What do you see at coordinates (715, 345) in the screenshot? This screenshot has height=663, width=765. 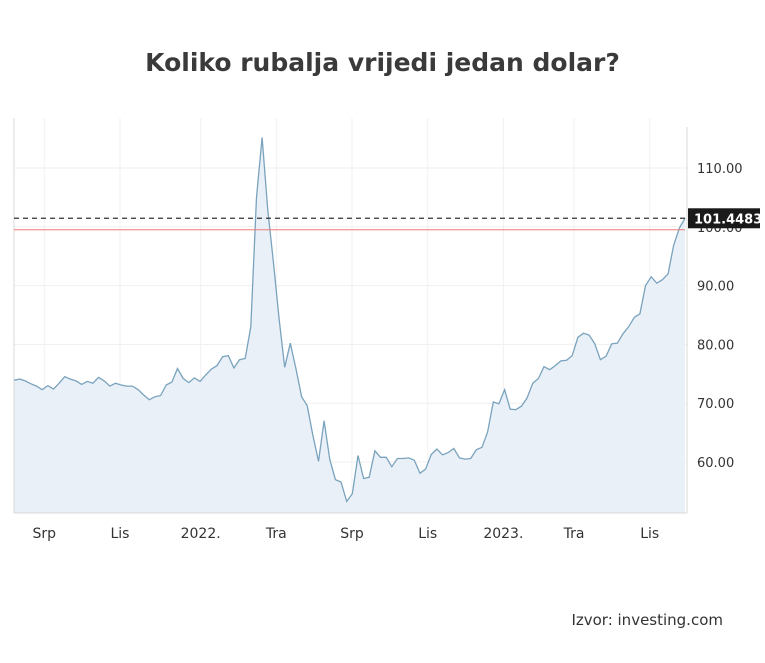 I see `y-tick-label: 80.00` at bounding box center [715, 345].